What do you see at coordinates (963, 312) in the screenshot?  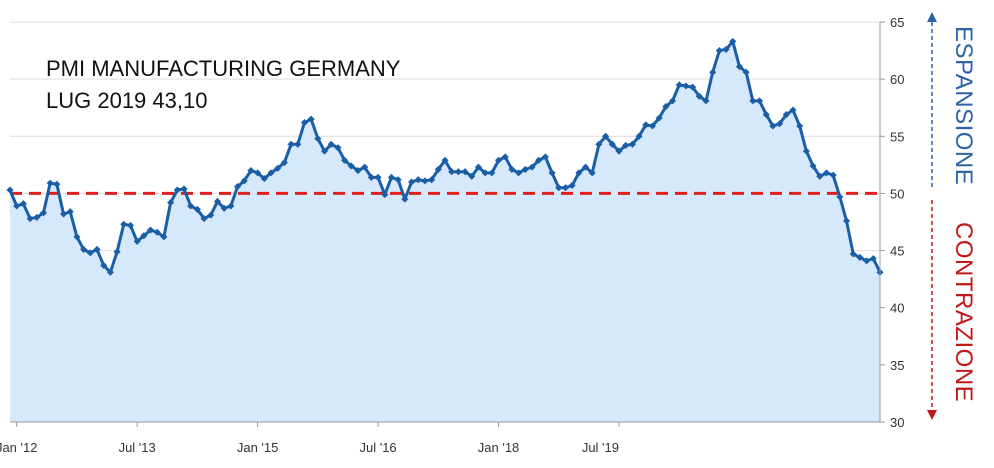 I see `contraction-label: CONTRAZIONE` at bounding box center [963, 312].